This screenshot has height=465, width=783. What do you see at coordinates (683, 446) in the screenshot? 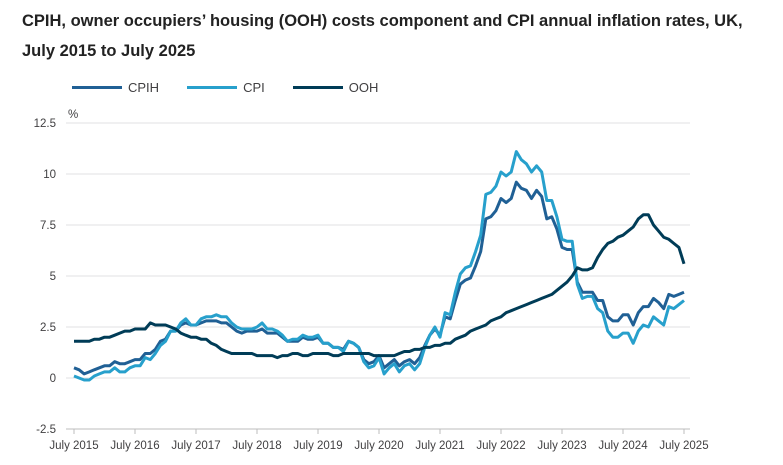
I see `x-tick-label: July 2025` at bounding box center [683, 446].